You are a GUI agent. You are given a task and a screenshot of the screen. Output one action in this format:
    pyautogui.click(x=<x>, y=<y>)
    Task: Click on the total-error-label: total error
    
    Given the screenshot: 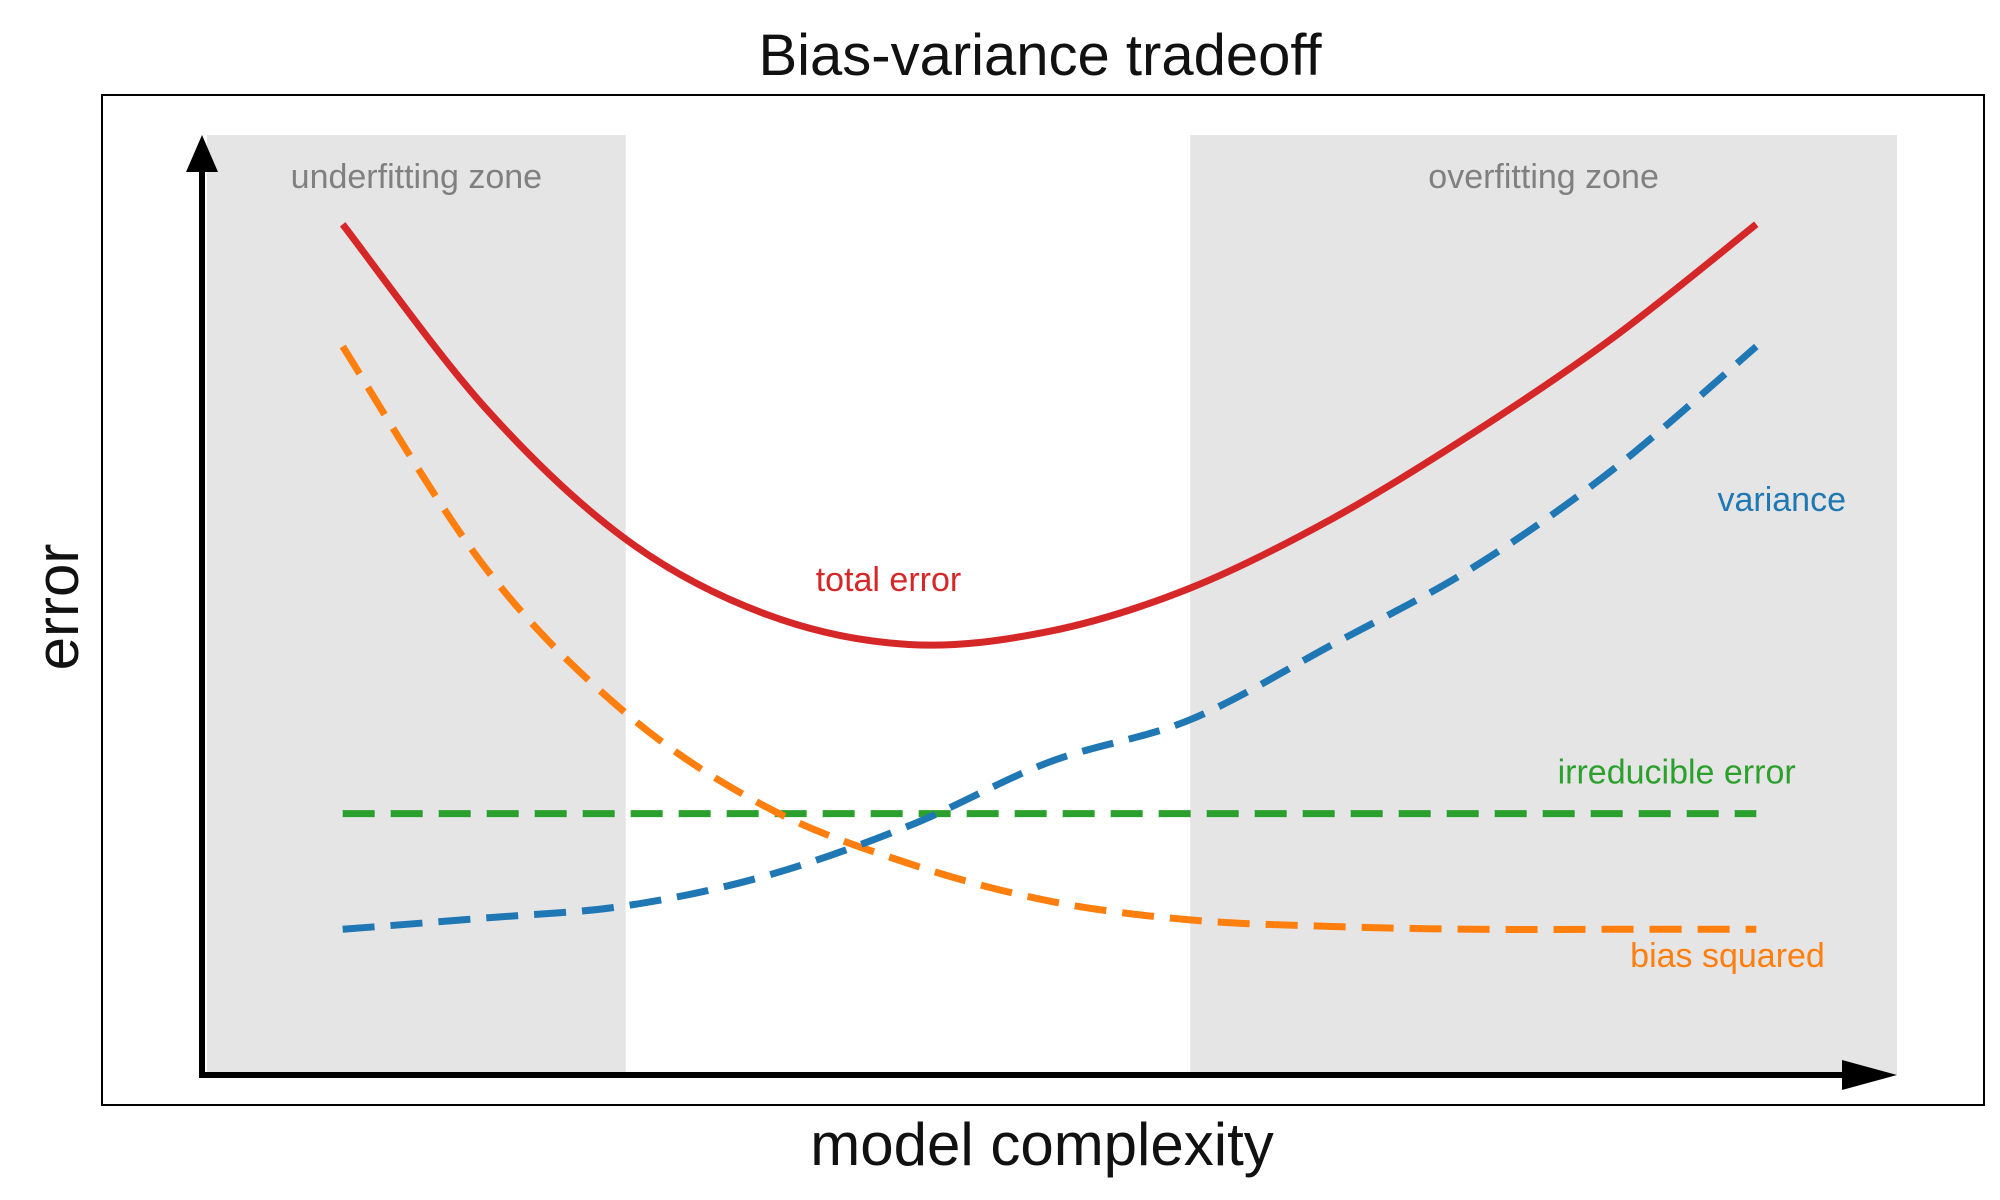 What is the action you would take?
    pyautogui.click(x=889, y=580)
    